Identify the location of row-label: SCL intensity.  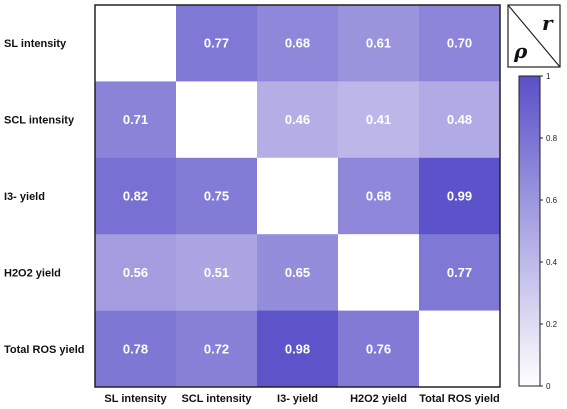
(39, 121).